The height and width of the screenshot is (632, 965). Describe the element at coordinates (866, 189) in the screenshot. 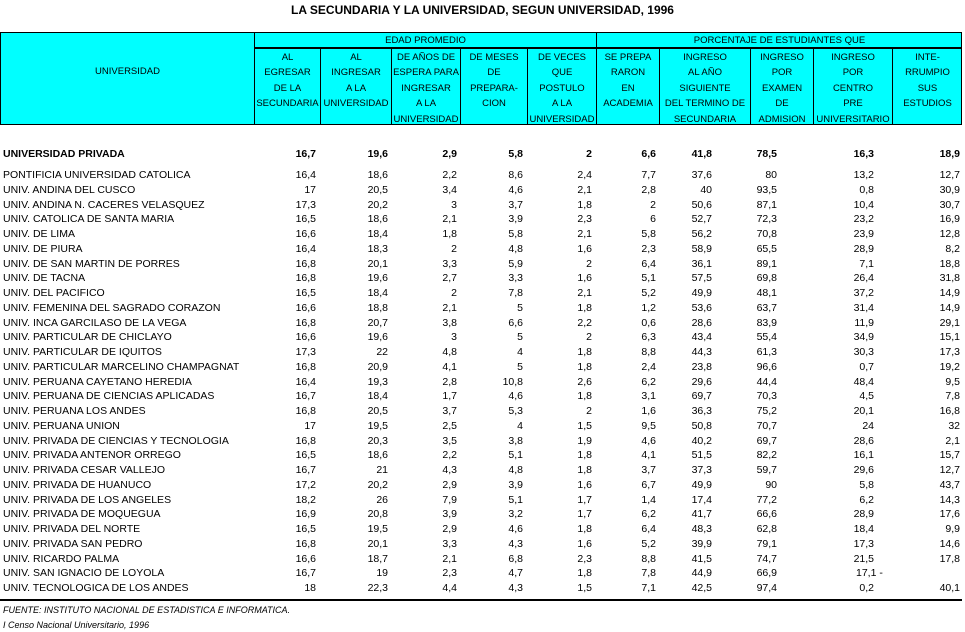

I see `cell-value: 0,8` at that location.